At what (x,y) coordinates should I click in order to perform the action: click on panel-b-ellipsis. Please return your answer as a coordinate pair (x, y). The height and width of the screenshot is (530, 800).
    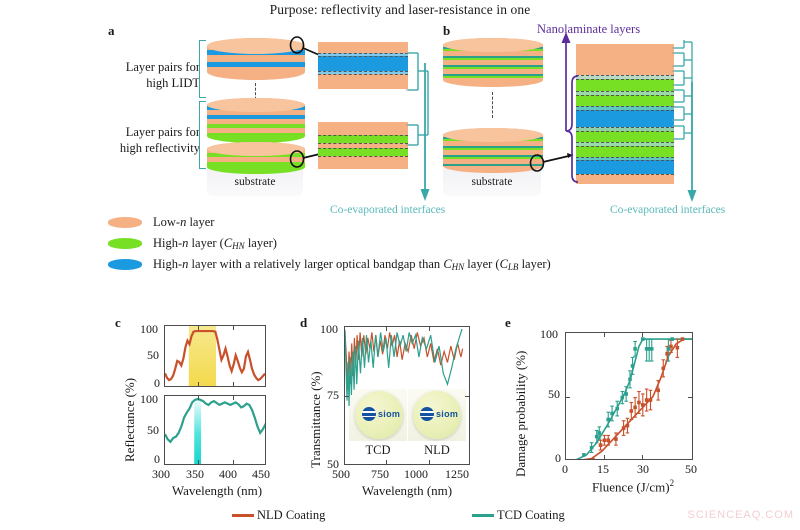
    Looking at the image, I should click on (492, 105).